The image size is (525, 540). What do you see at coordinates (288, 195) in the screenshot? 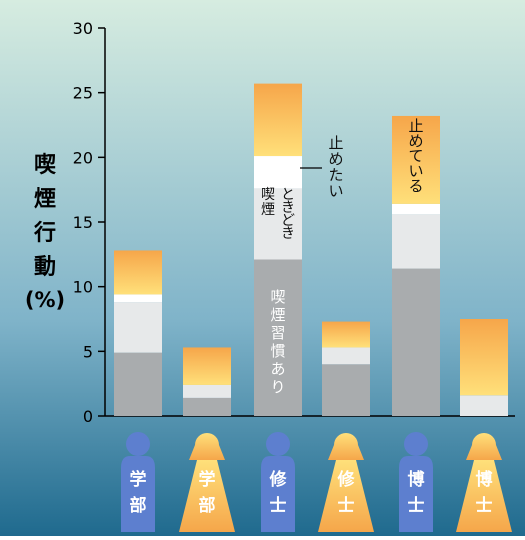
I see `annotation-sometimes-char: と` at bounding box center [288, 195].